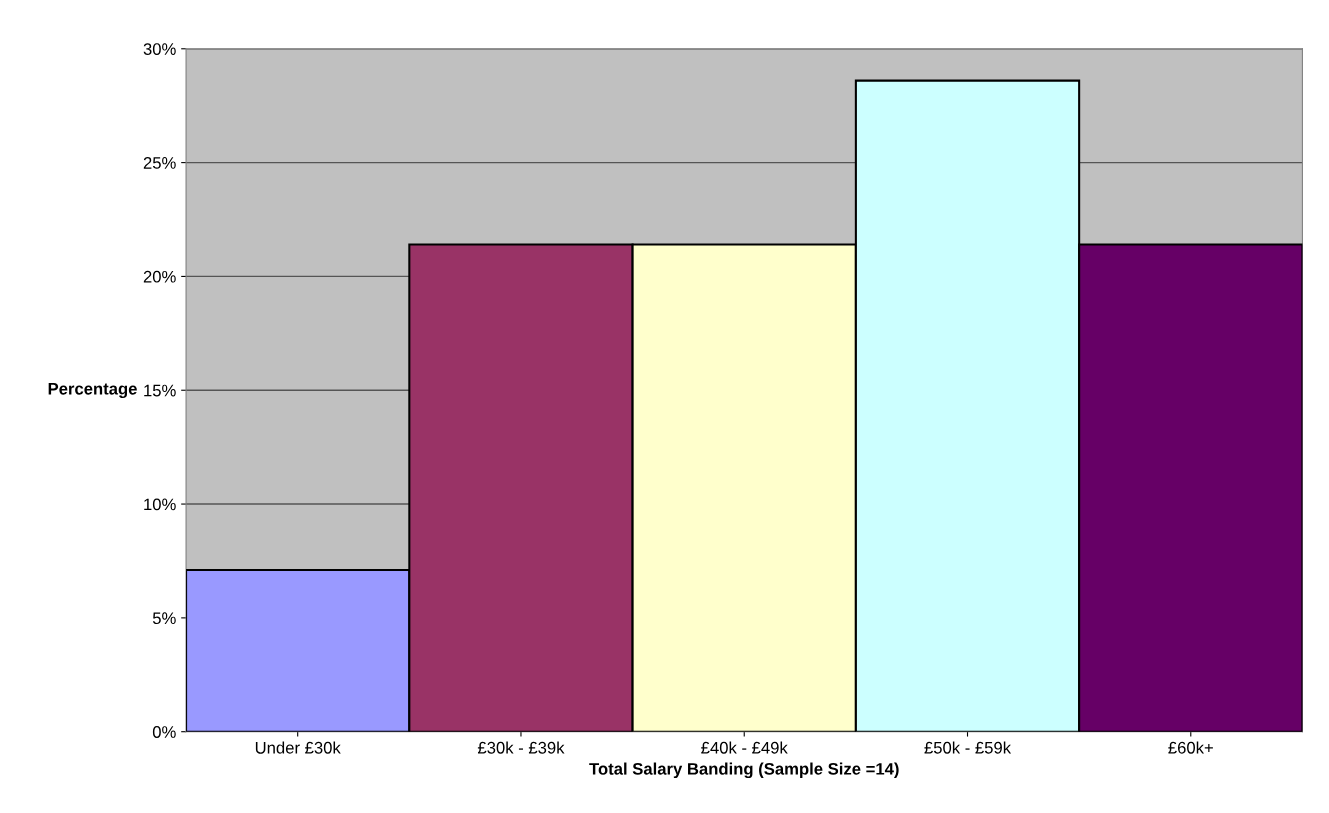 The image size is (1329, 813). I want to click on x-tick-label: £60k+, so click(1190, 747).